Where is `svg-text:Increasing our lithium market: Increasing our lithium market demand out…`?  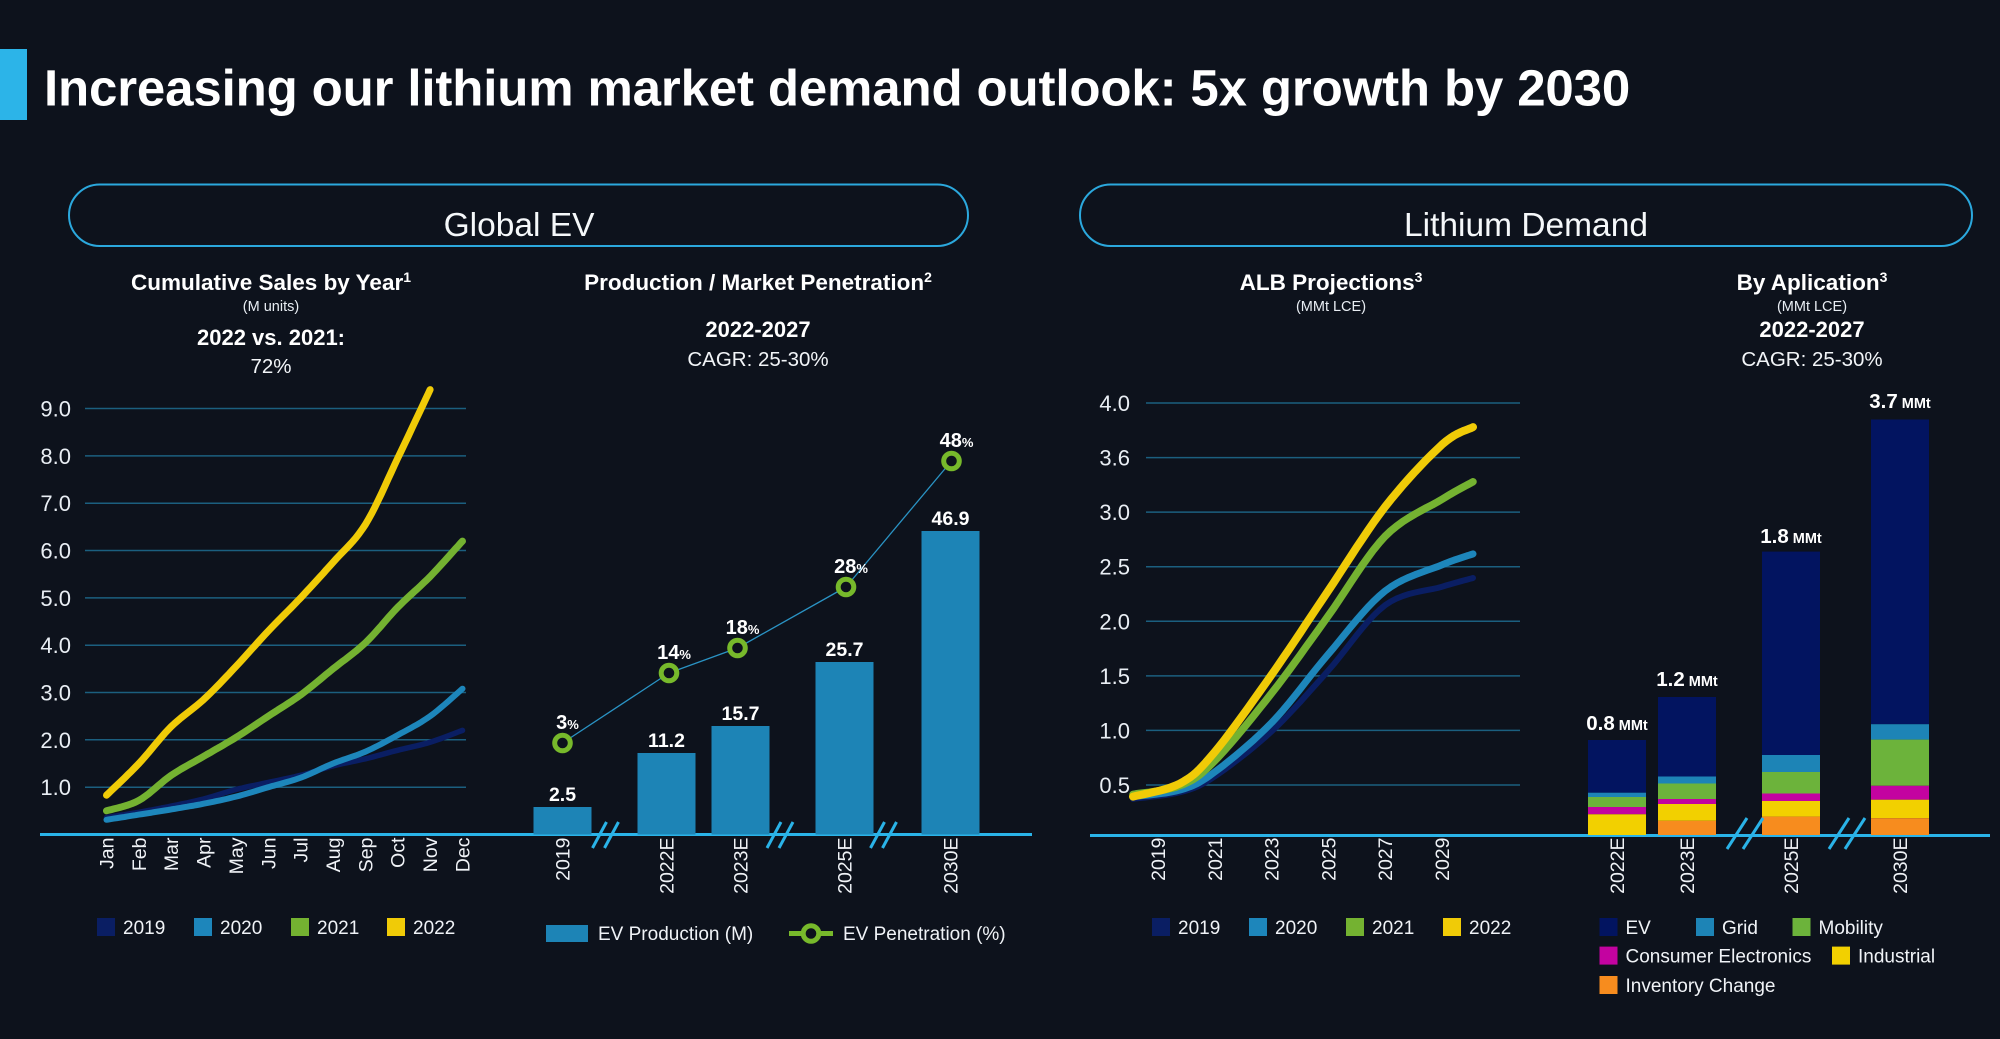
svg-text:Increasing our lithium market: Increasing our lithium market demand out… is located at coordinates (837, 88).